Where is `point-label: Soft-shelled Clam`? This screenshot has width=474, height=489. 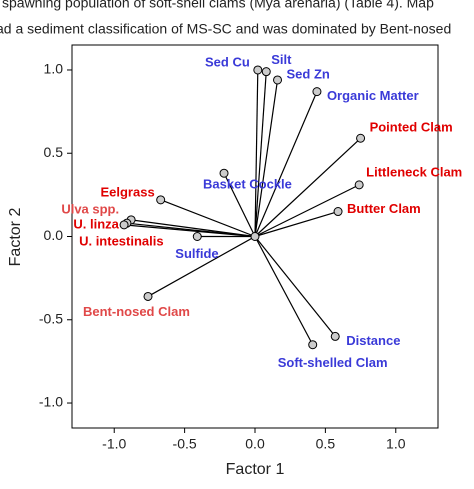 point-label: Soft-shelled Clam is located at coordinates (333, 362).